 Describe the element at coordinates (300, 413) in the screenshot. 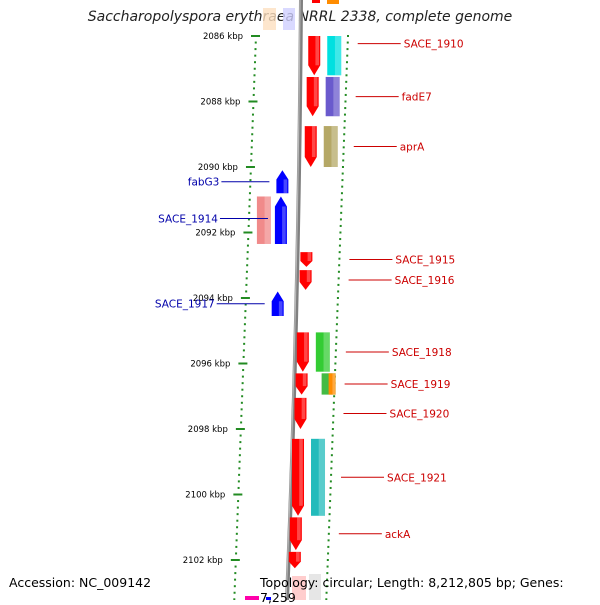

I see `forward-gene-arrow-sace_1920` at that location.